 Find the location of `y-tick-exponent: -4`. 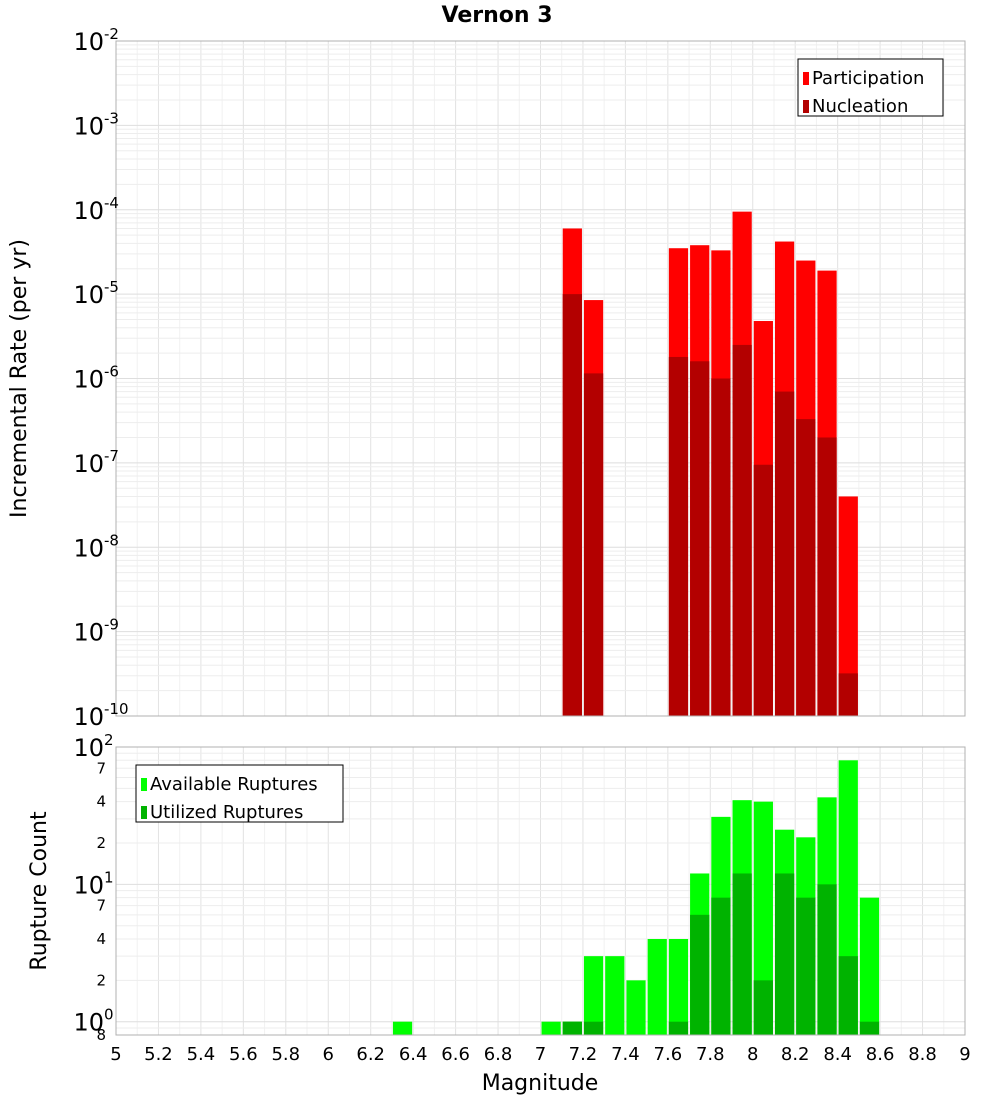

y-tick-exponent: -4 is located at coordinates (111, 203).